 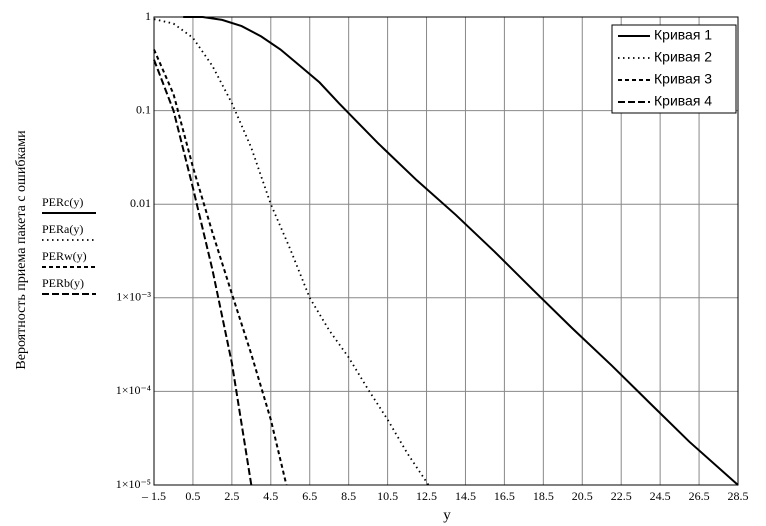 I want to click on x-tick-label: 20.5, so click(x=582, y=496).